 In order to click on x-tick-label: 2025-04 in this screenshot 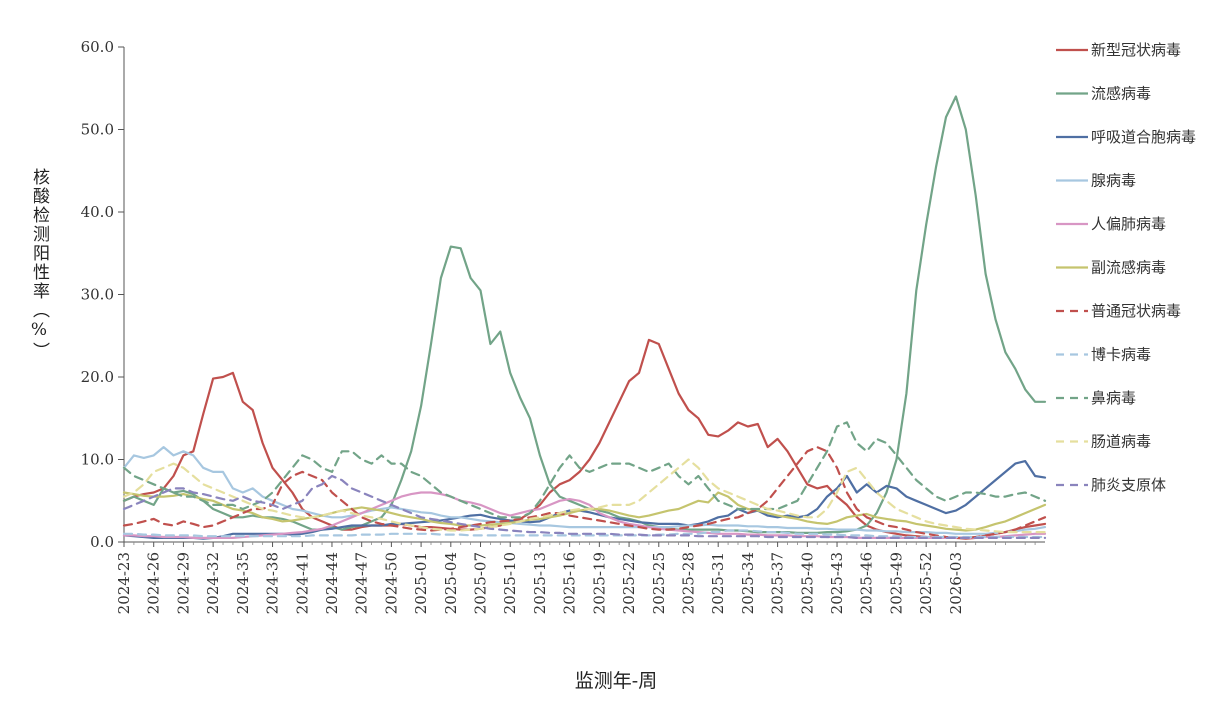, I will do `click(451, 583)`.